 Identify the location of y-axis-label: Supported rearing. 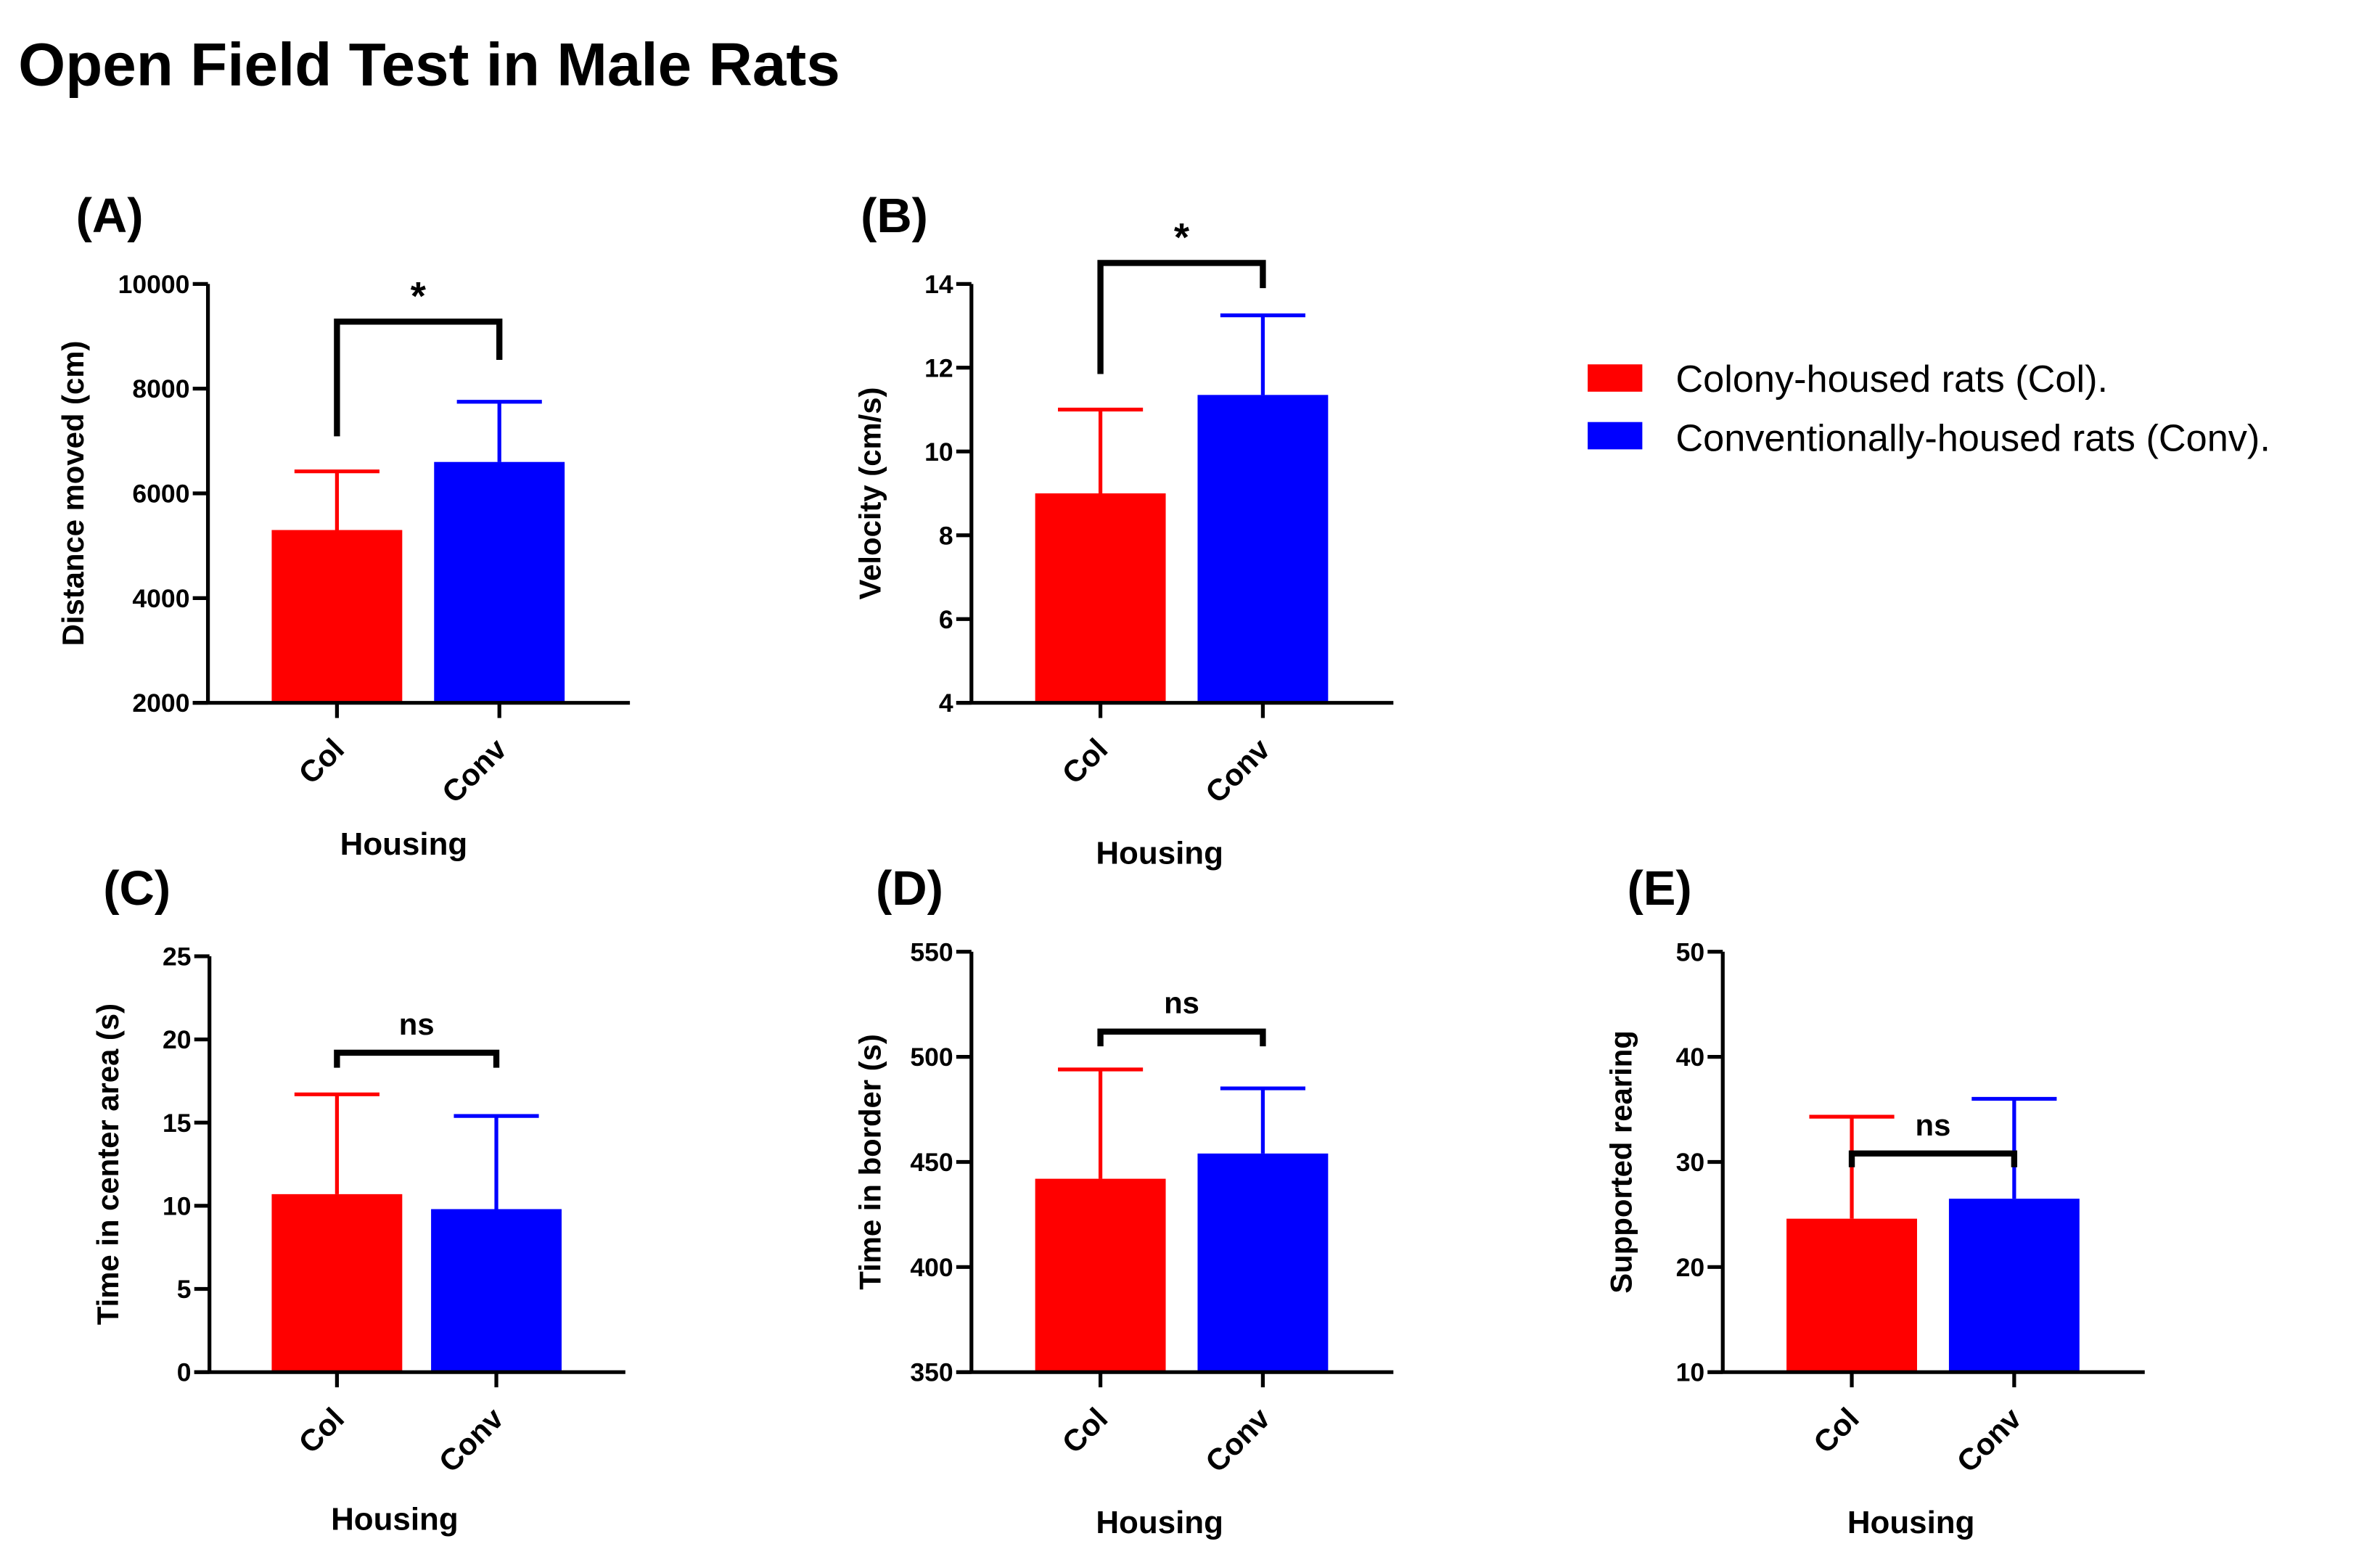
(1621, 1162).